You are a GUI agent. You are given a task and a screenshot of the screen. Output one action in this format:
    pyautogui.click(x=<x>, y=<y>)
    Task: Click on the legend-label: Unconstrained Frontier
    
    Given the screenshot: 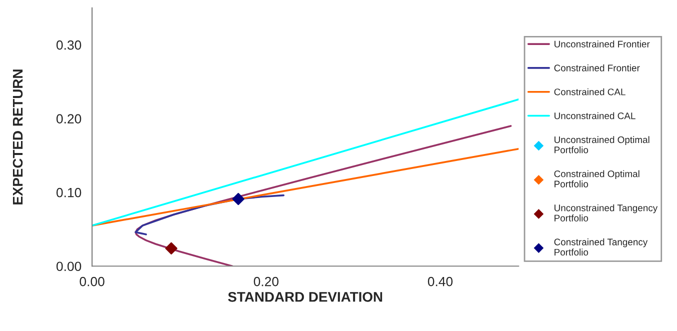 What is the action you would take?
    pyautogui.click(x=602, y=44)
    